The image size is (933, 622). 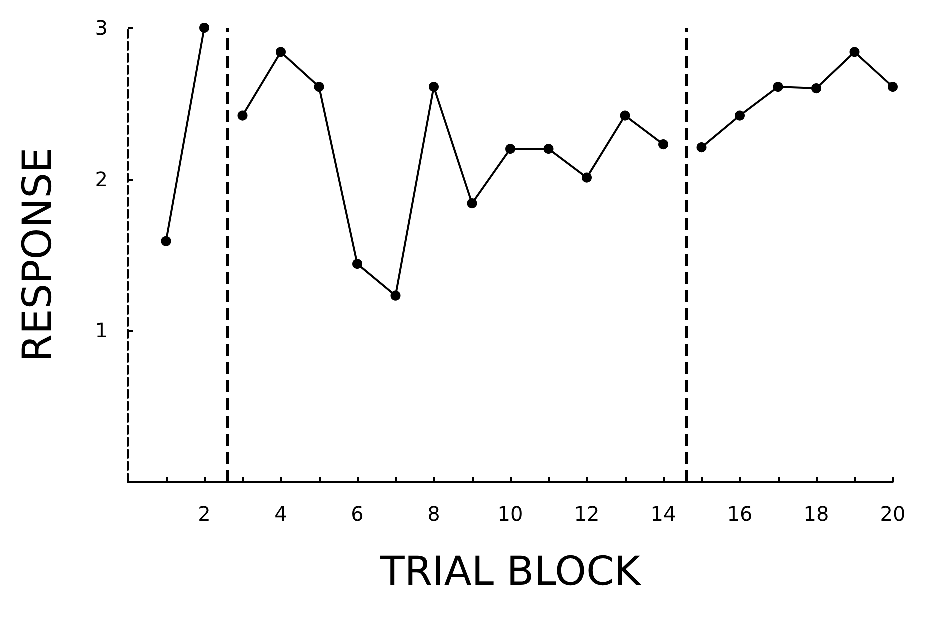 I want to click on x-tick-label: 16, so click(x=740, y=514).